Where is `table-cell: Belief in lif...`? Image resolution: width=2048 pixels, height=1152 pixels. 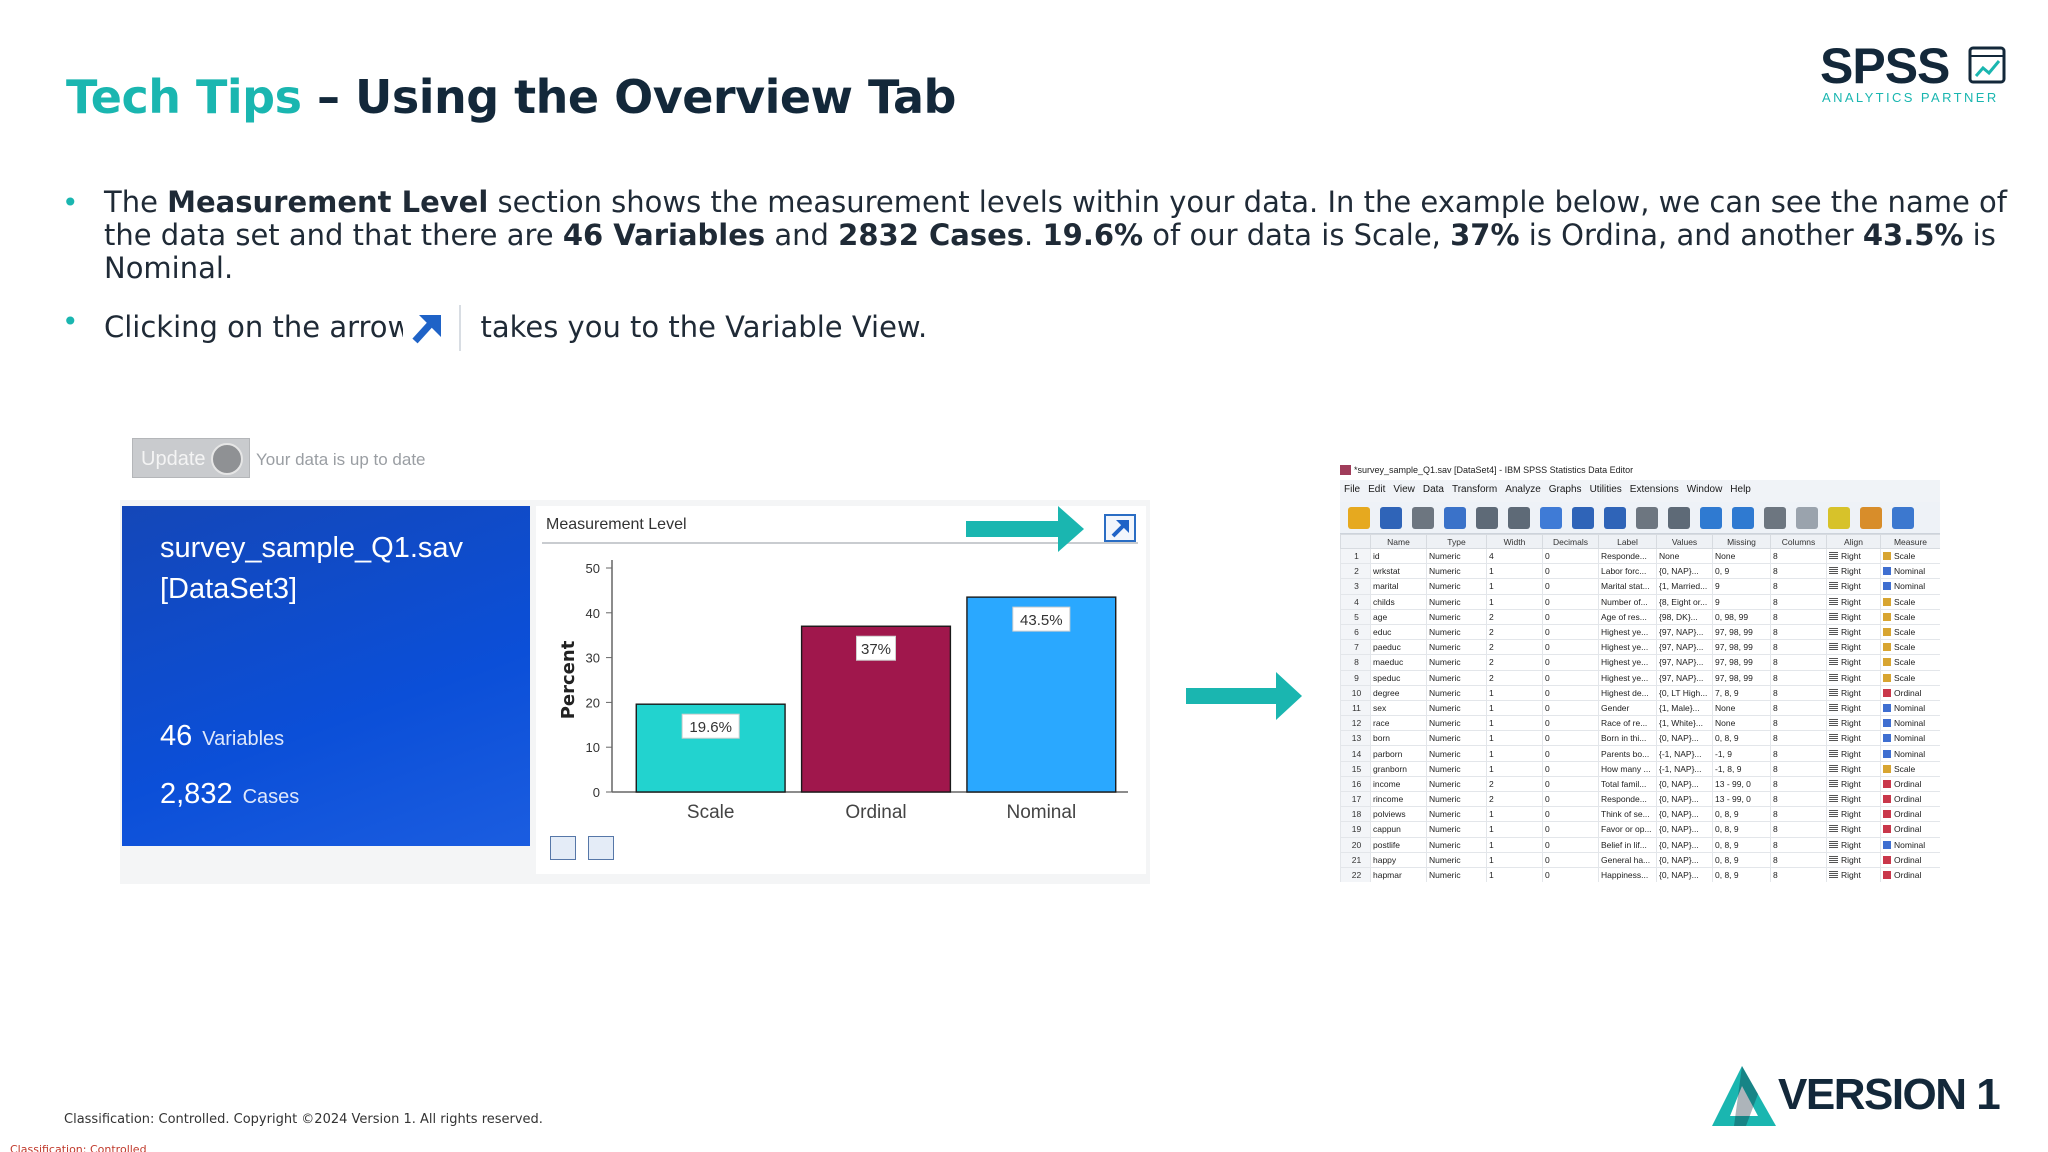
table-cell: Belief in lif... is located at coordinates (1627, 844).